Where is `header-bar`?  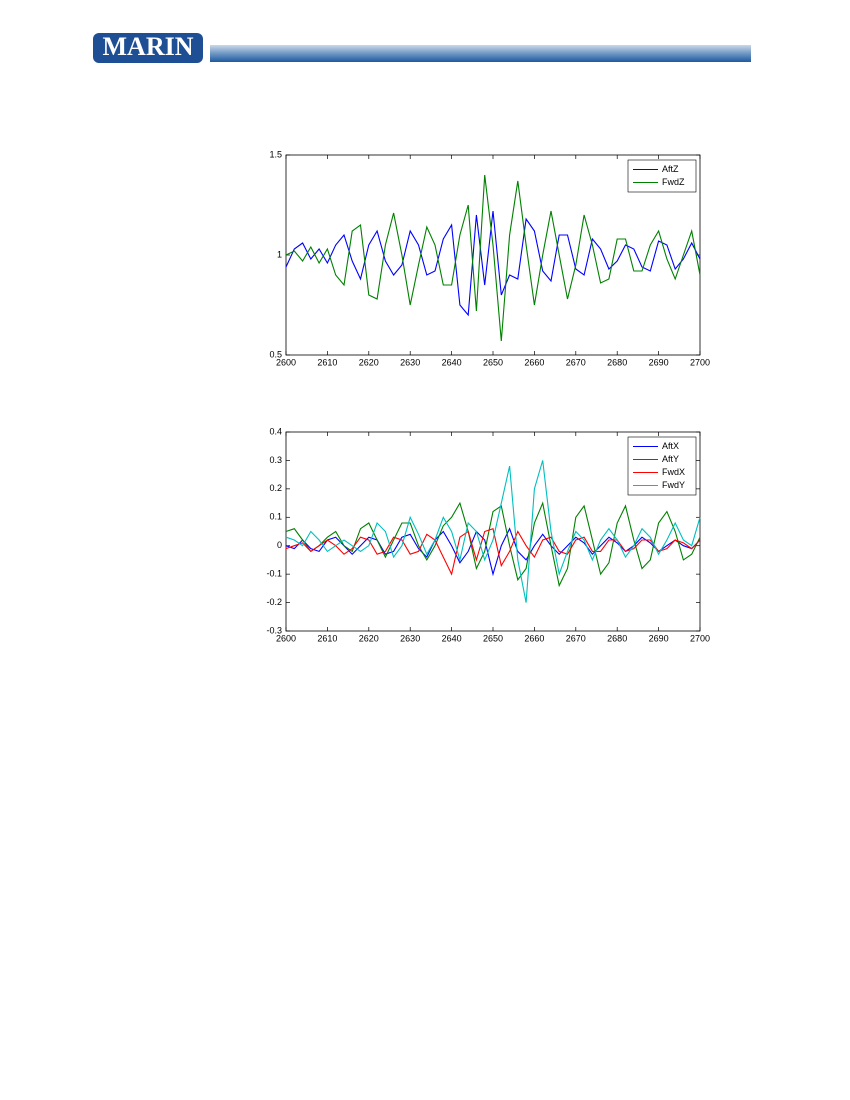
header-bar is located at coordinates (480, 53).